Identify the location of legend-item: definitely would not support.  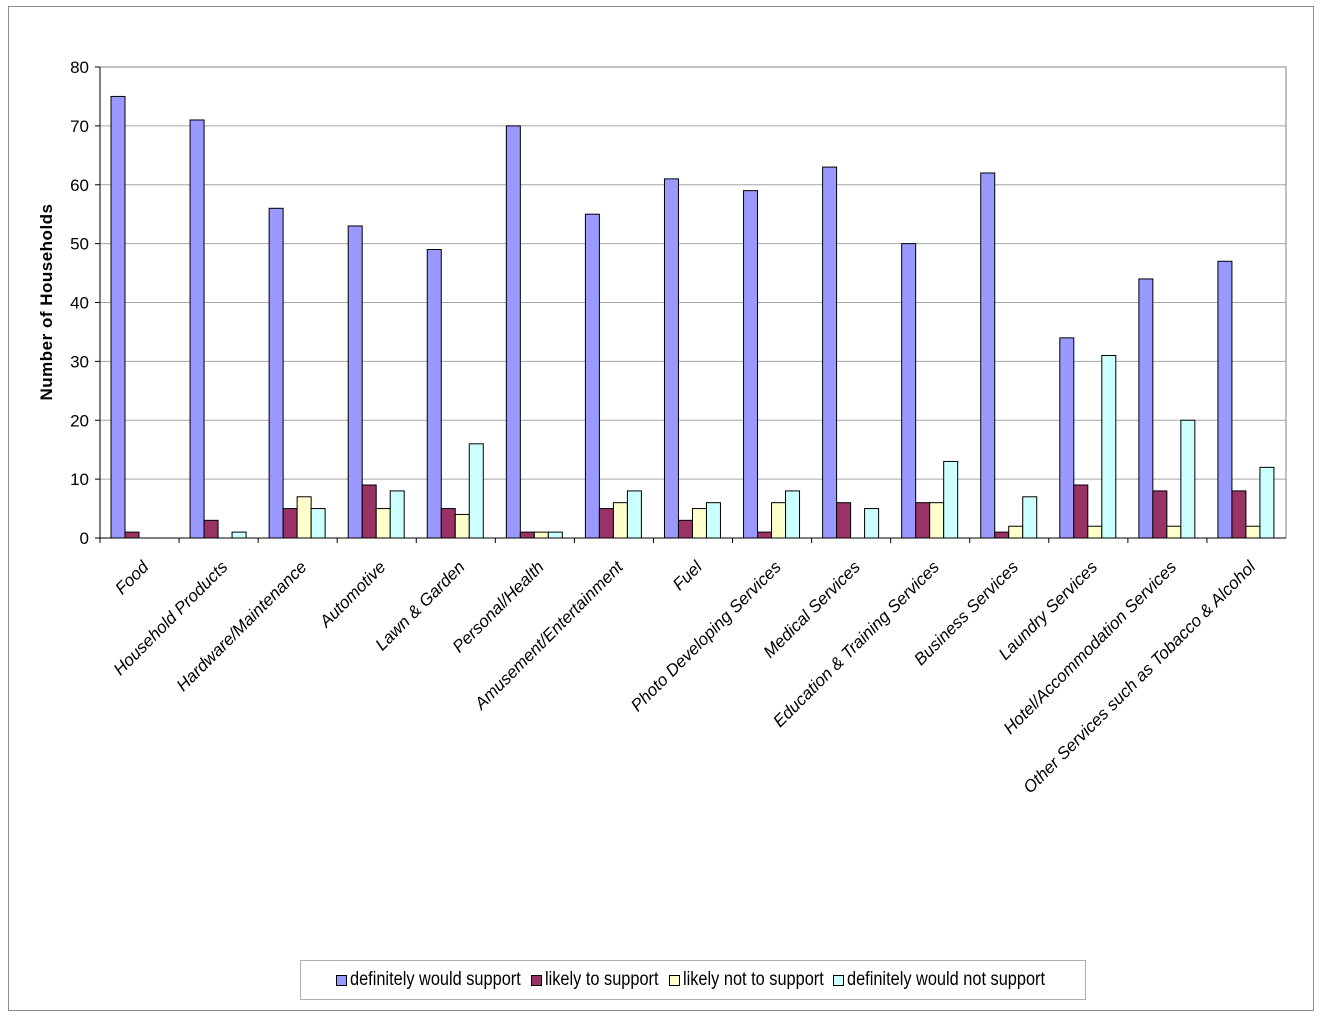
(941, 980).